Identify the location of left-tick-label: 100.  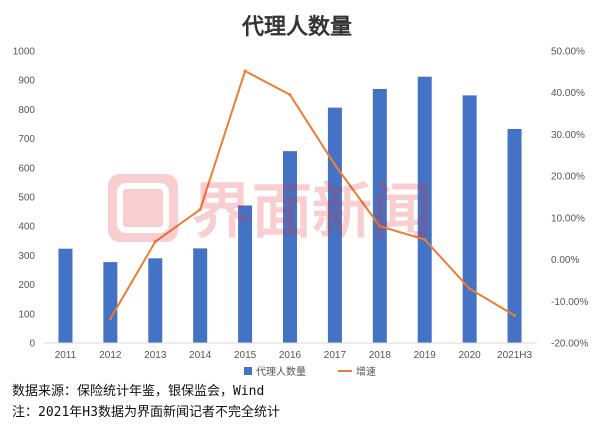
(26, 314).